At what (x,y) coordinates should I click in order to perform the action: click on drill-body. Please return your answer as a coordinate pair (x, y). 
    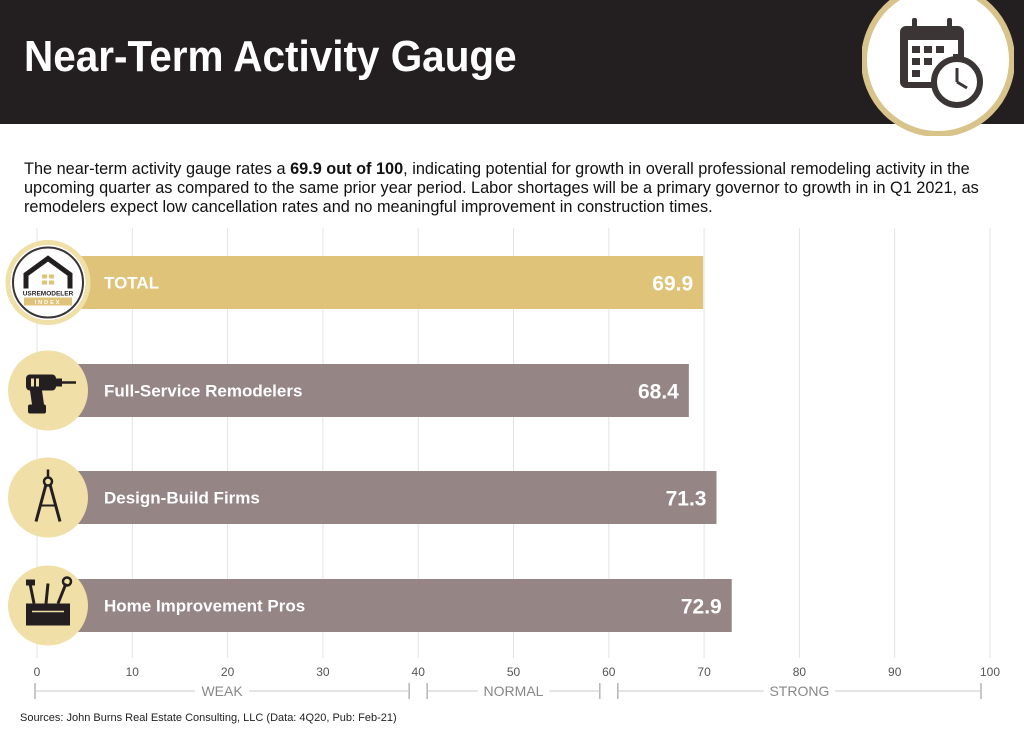
    Looking at the image, I should click on (41, 382).